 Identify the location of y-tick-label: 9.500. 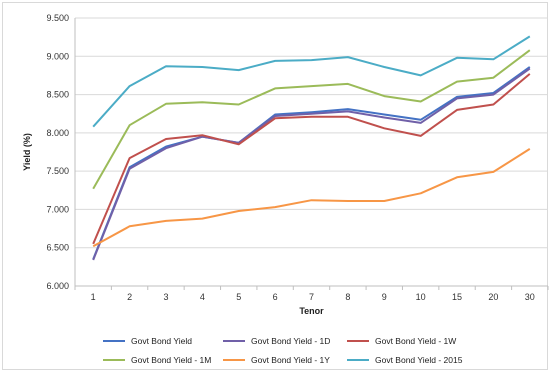
(57, 18).